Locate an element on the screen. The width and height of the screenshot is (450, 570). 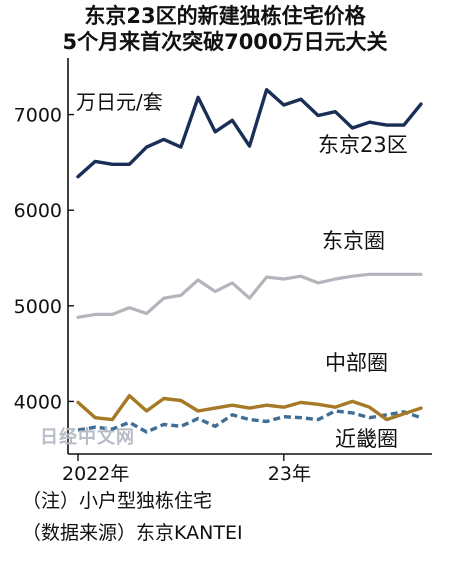
chart-title: 东京23区的新建独栋住宅价格 is located at coordinates (225, 16).